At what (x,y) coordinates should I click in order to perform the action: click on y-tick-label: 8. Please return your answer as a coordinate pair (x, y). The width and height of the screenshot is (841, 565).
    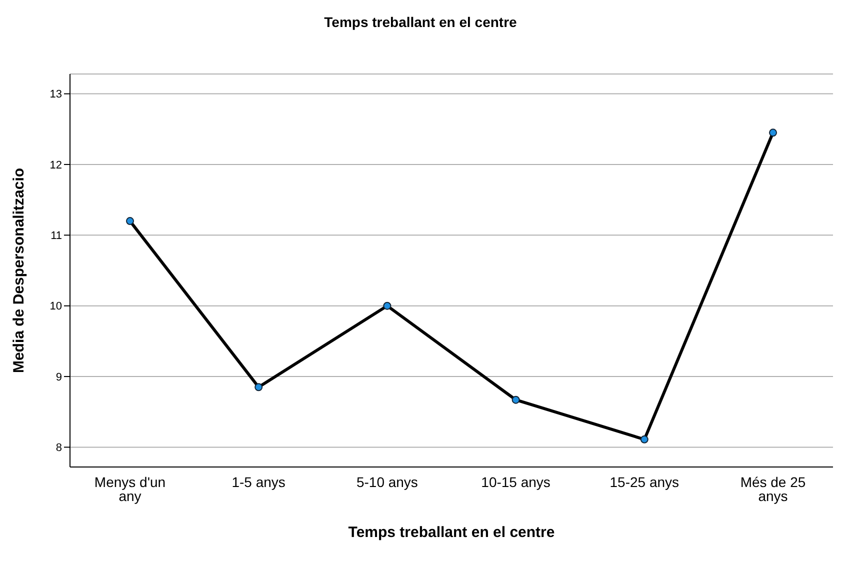
    Looking at the image, I should click on (59, 448).